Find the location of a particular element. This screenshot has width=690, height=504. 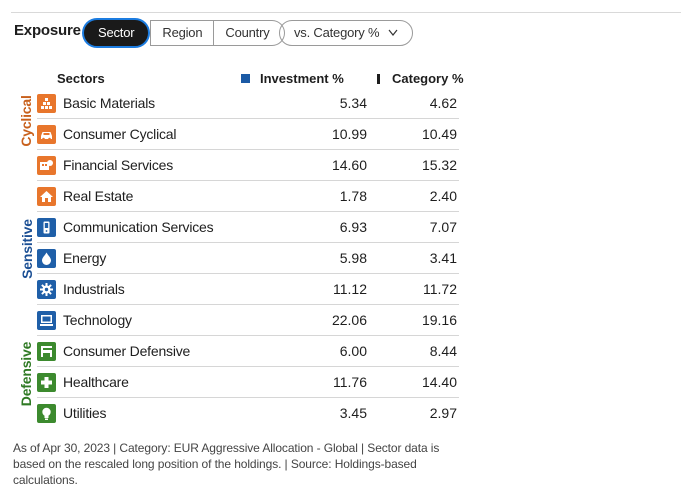

investment-value: 22.06 is located at coordinates (349, 320).